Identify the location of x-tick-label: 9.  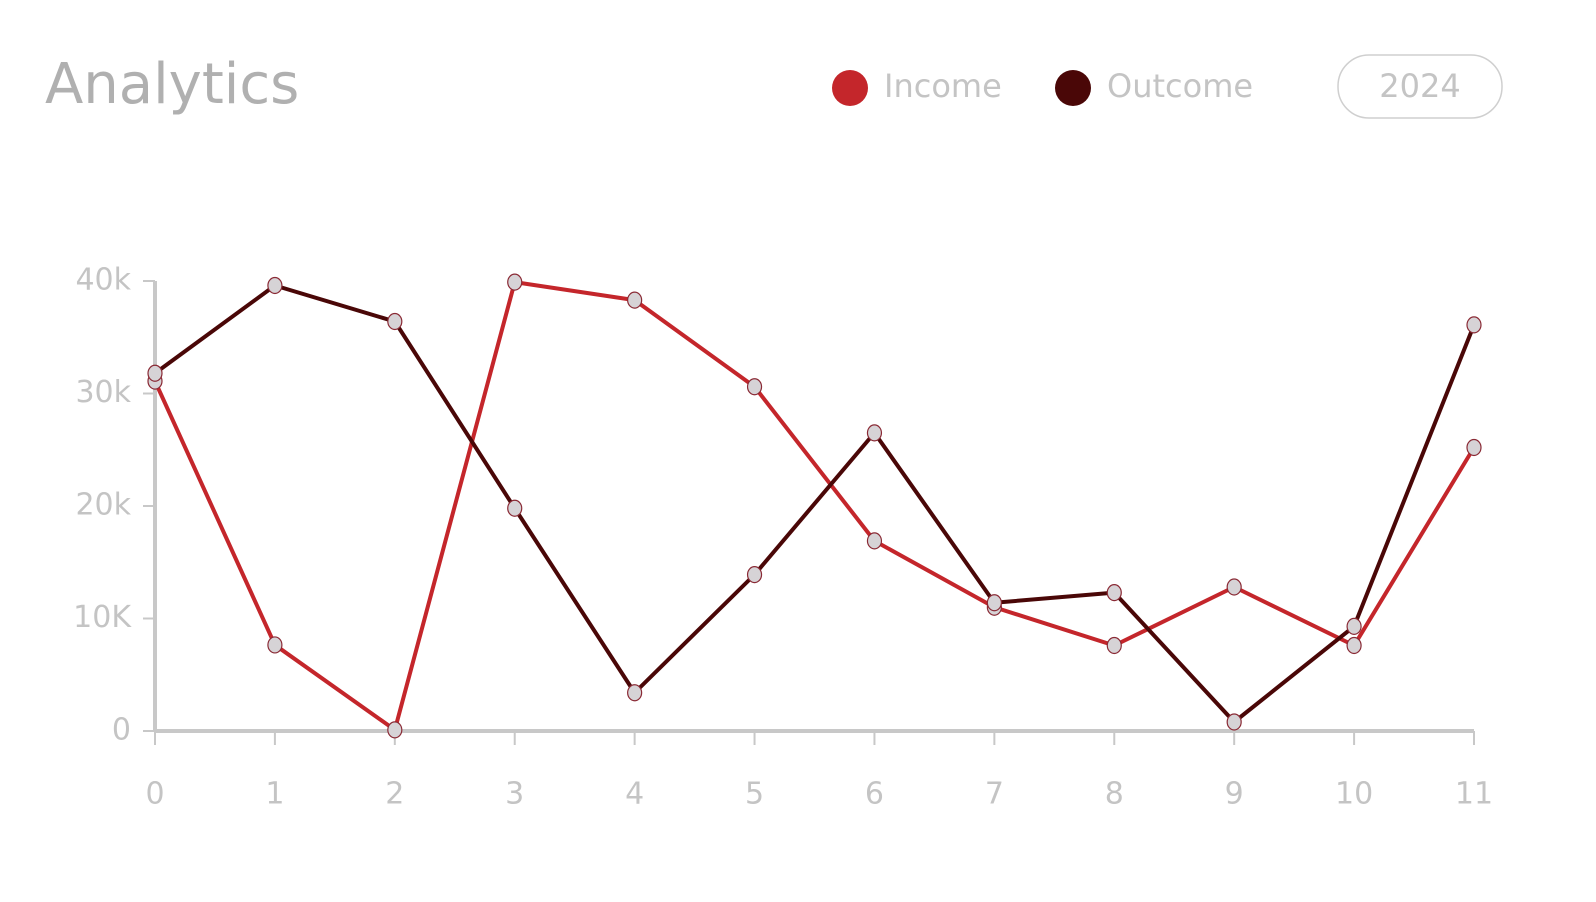
(1234, 794).